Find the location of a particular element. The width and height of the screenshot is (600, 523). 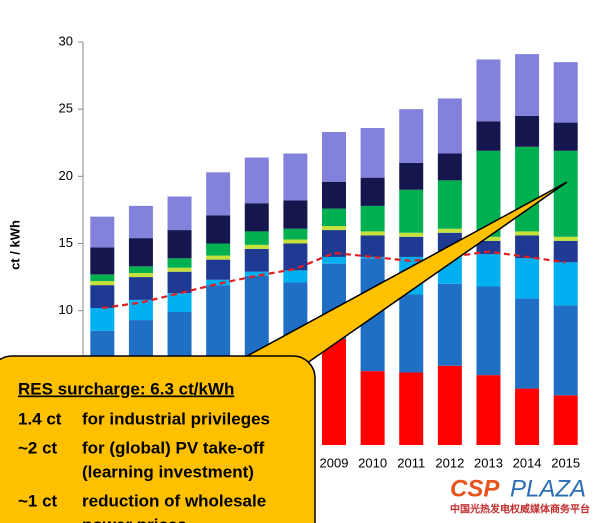

x-tick-label: 2013 is located at coordinates (488, 462).